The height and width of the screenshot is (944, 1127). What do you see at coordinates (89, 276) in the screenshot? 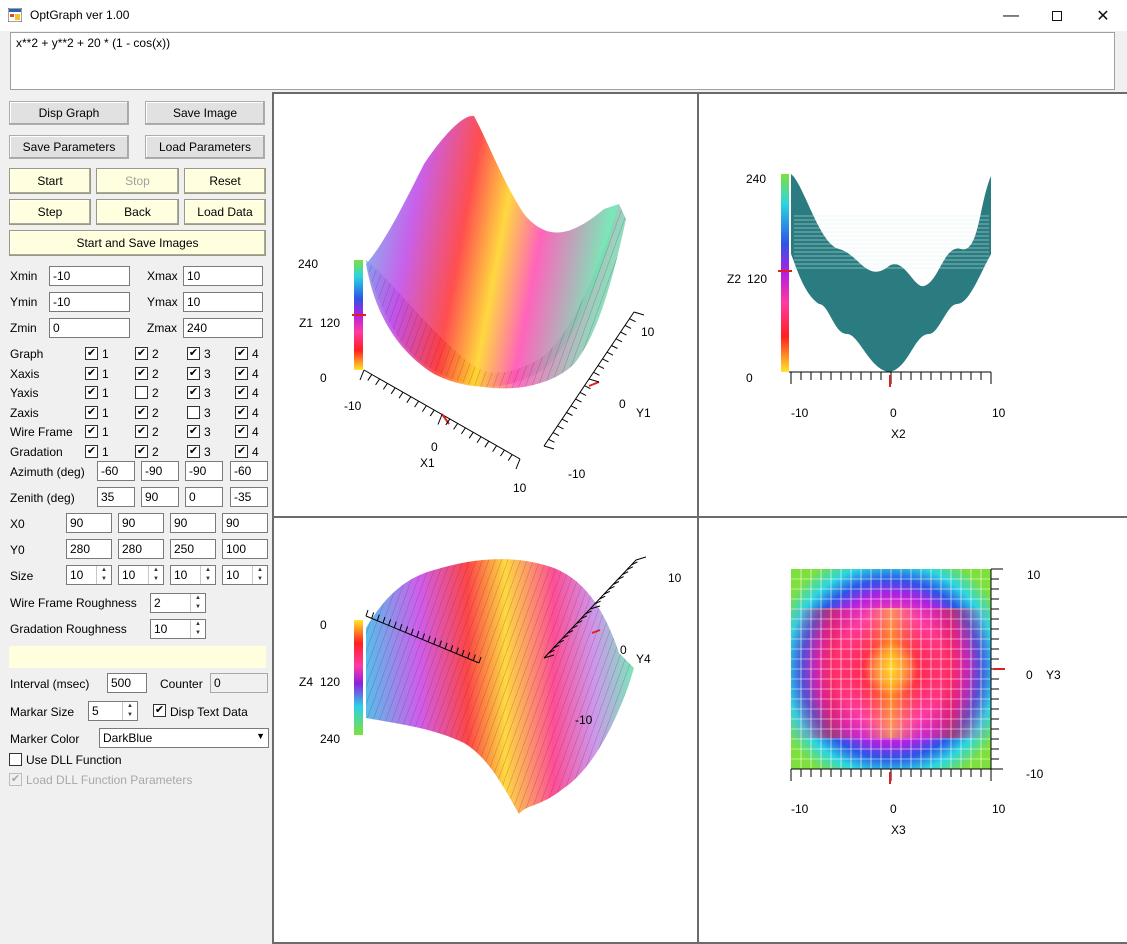
I see `xmin-input: -10` at bounding box center [89, 276].